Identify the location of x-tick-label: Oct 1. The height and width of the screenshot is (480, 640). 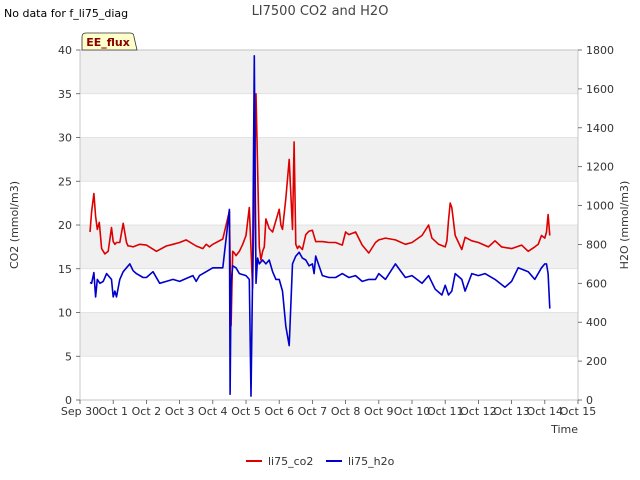
(113, 411).